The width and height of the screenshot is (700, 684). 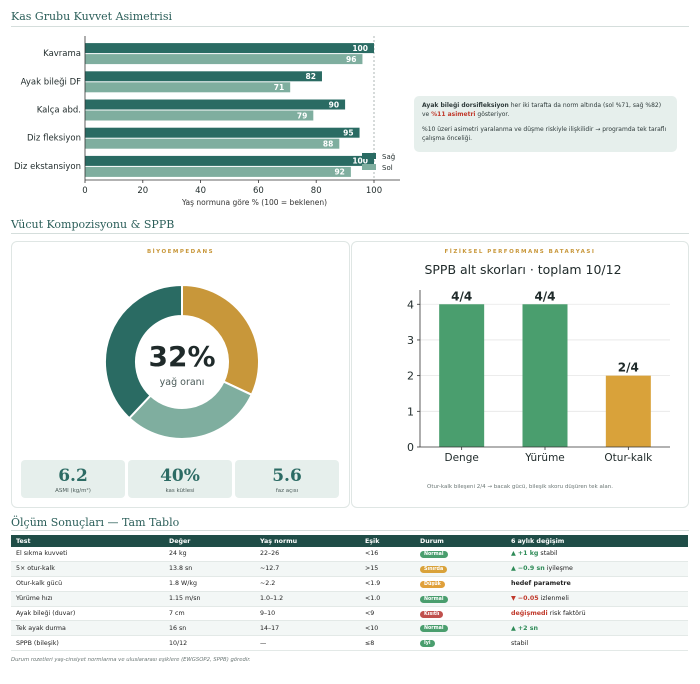 What do you see at coordinates (387, 599) in the screenshot?
I see `table-cell-threshold: <1.0` at bounding box center [387, 599].